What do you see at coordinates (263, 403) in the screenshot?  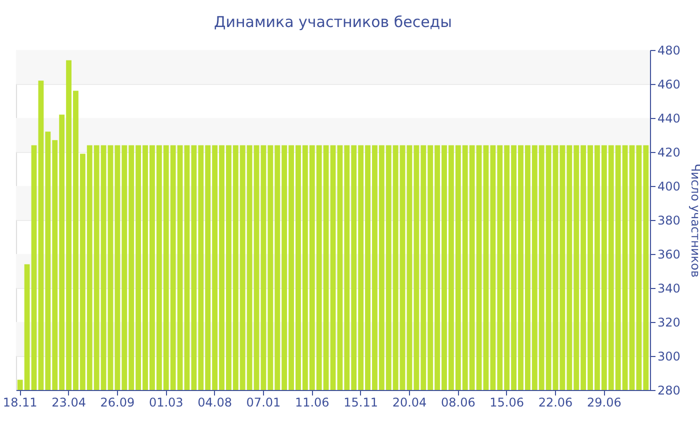 I see `x-tick-label: 07.01` at bounding box center [263, 403].